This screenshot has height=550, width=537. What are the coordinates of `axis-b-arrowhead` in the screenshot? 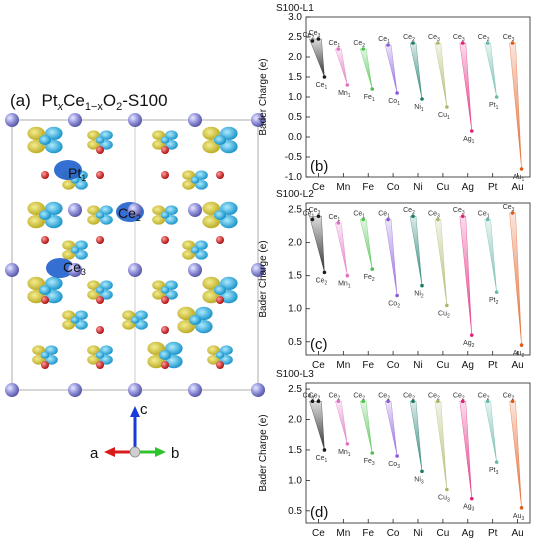 It's located at (160, 452).